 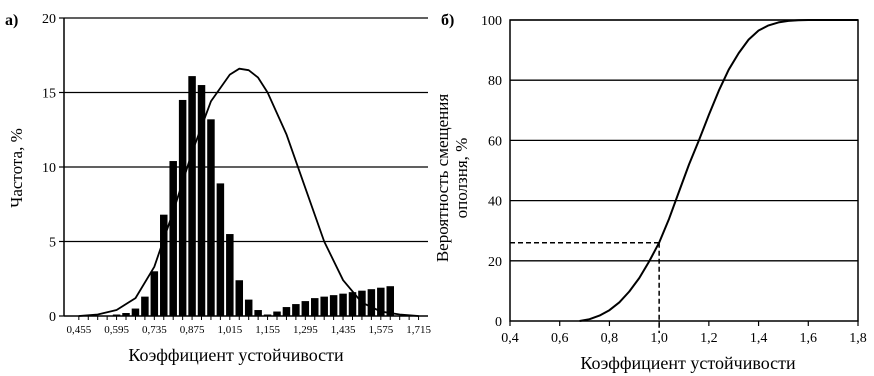 I want to click on panel-b-label: б), so click(x=447, y=20).